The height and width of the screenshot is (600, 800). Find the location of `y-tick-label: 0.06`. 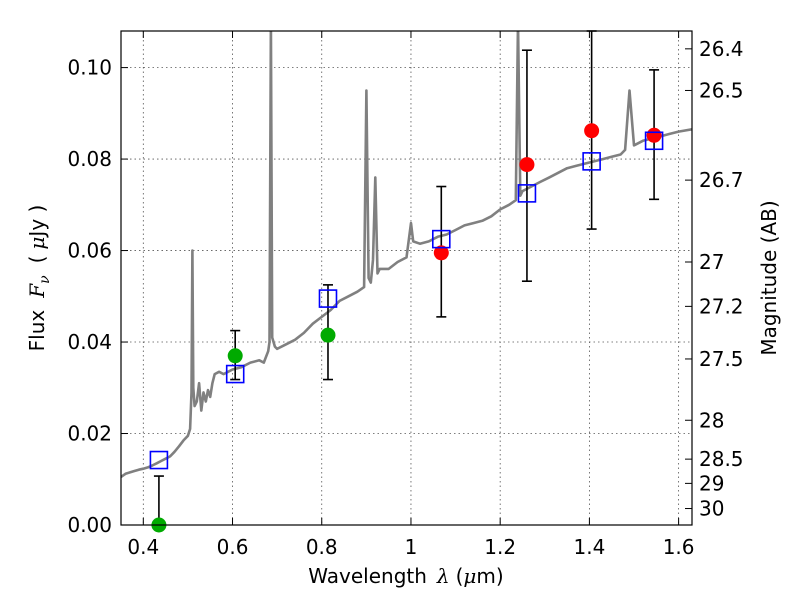

y-tick-label: 0.06 is located at coordinates (89, 251).